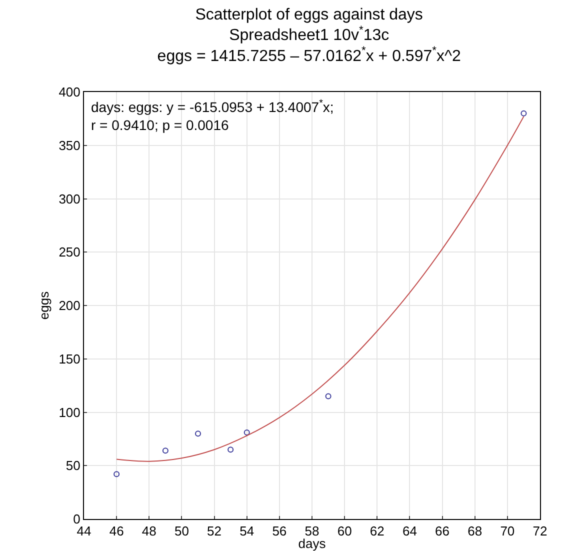  I want to click on y-tick-label: 100, so click(69, 412).